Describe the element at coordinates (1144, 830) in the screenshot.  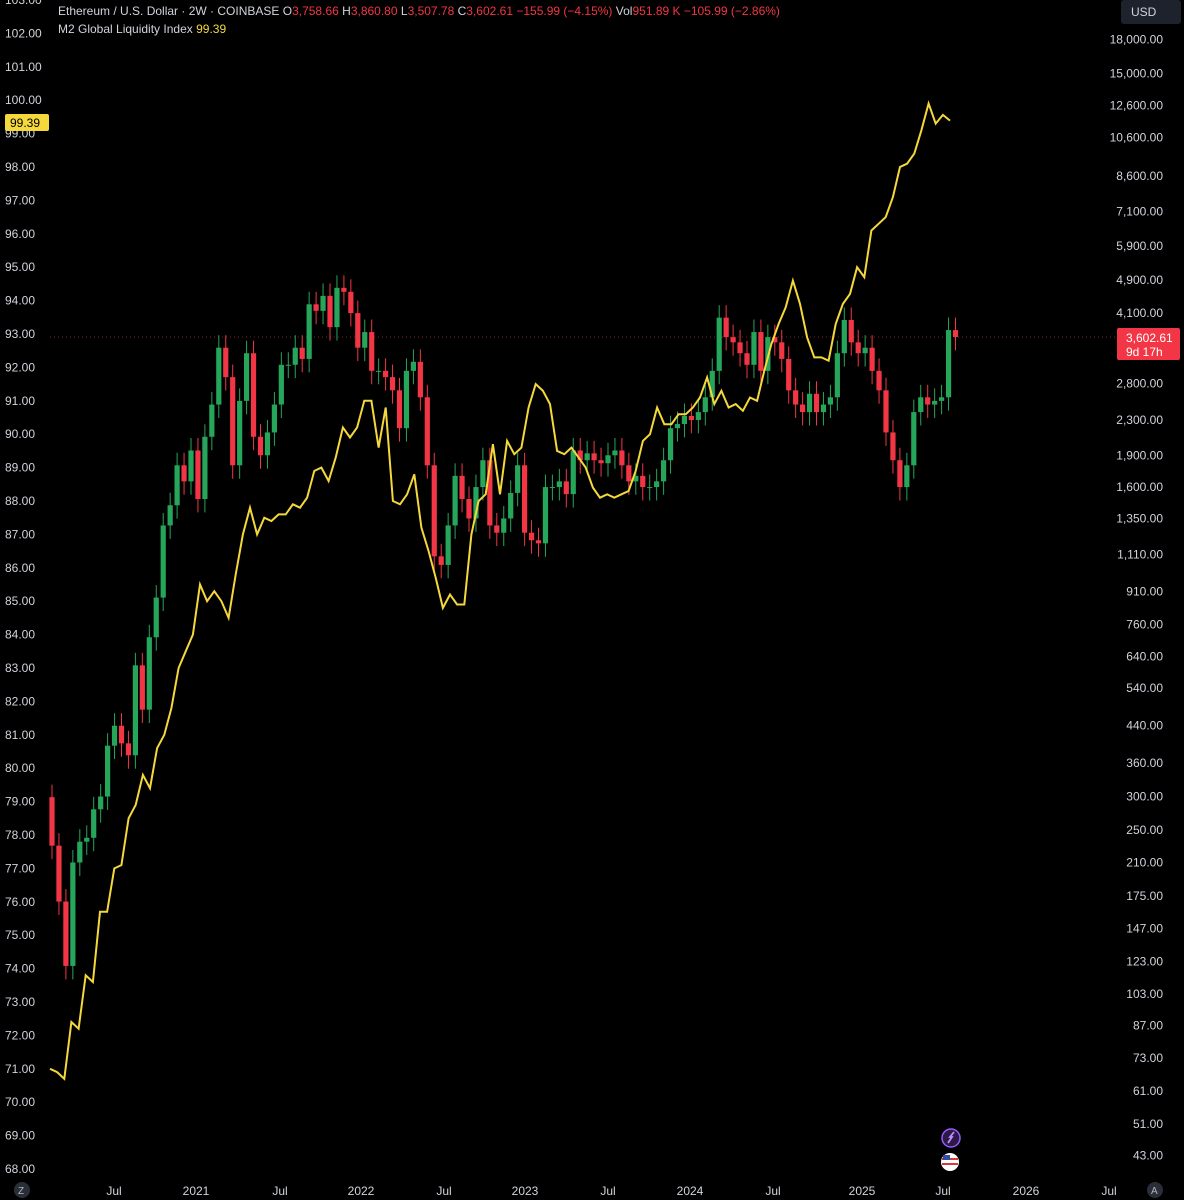
I see `right-tick-label: 250.00` at that location.